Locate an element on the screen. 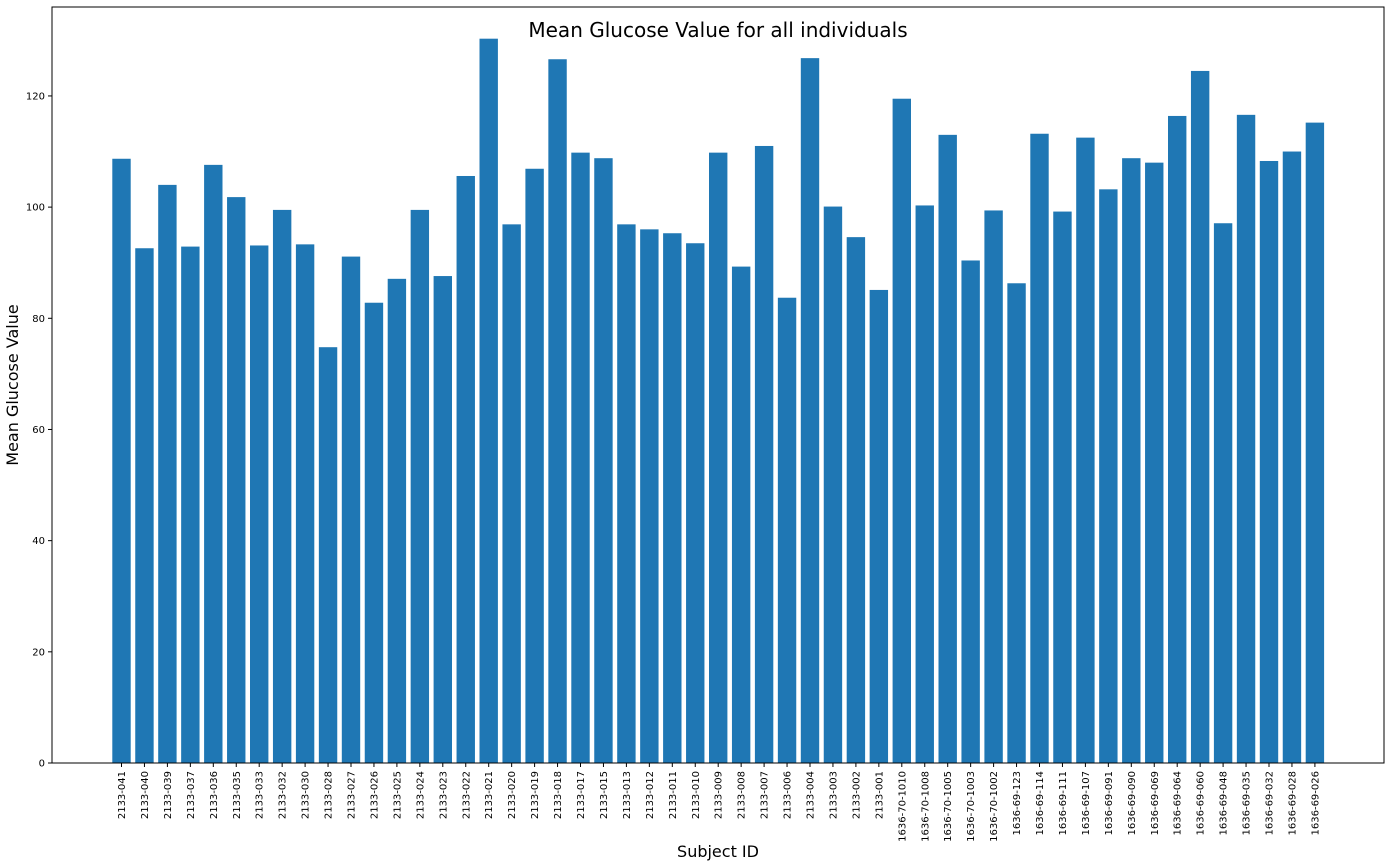 The width and height of the screenshot is (1391, 866). y-tick-label: 80 is located at coordinates (38, 319).